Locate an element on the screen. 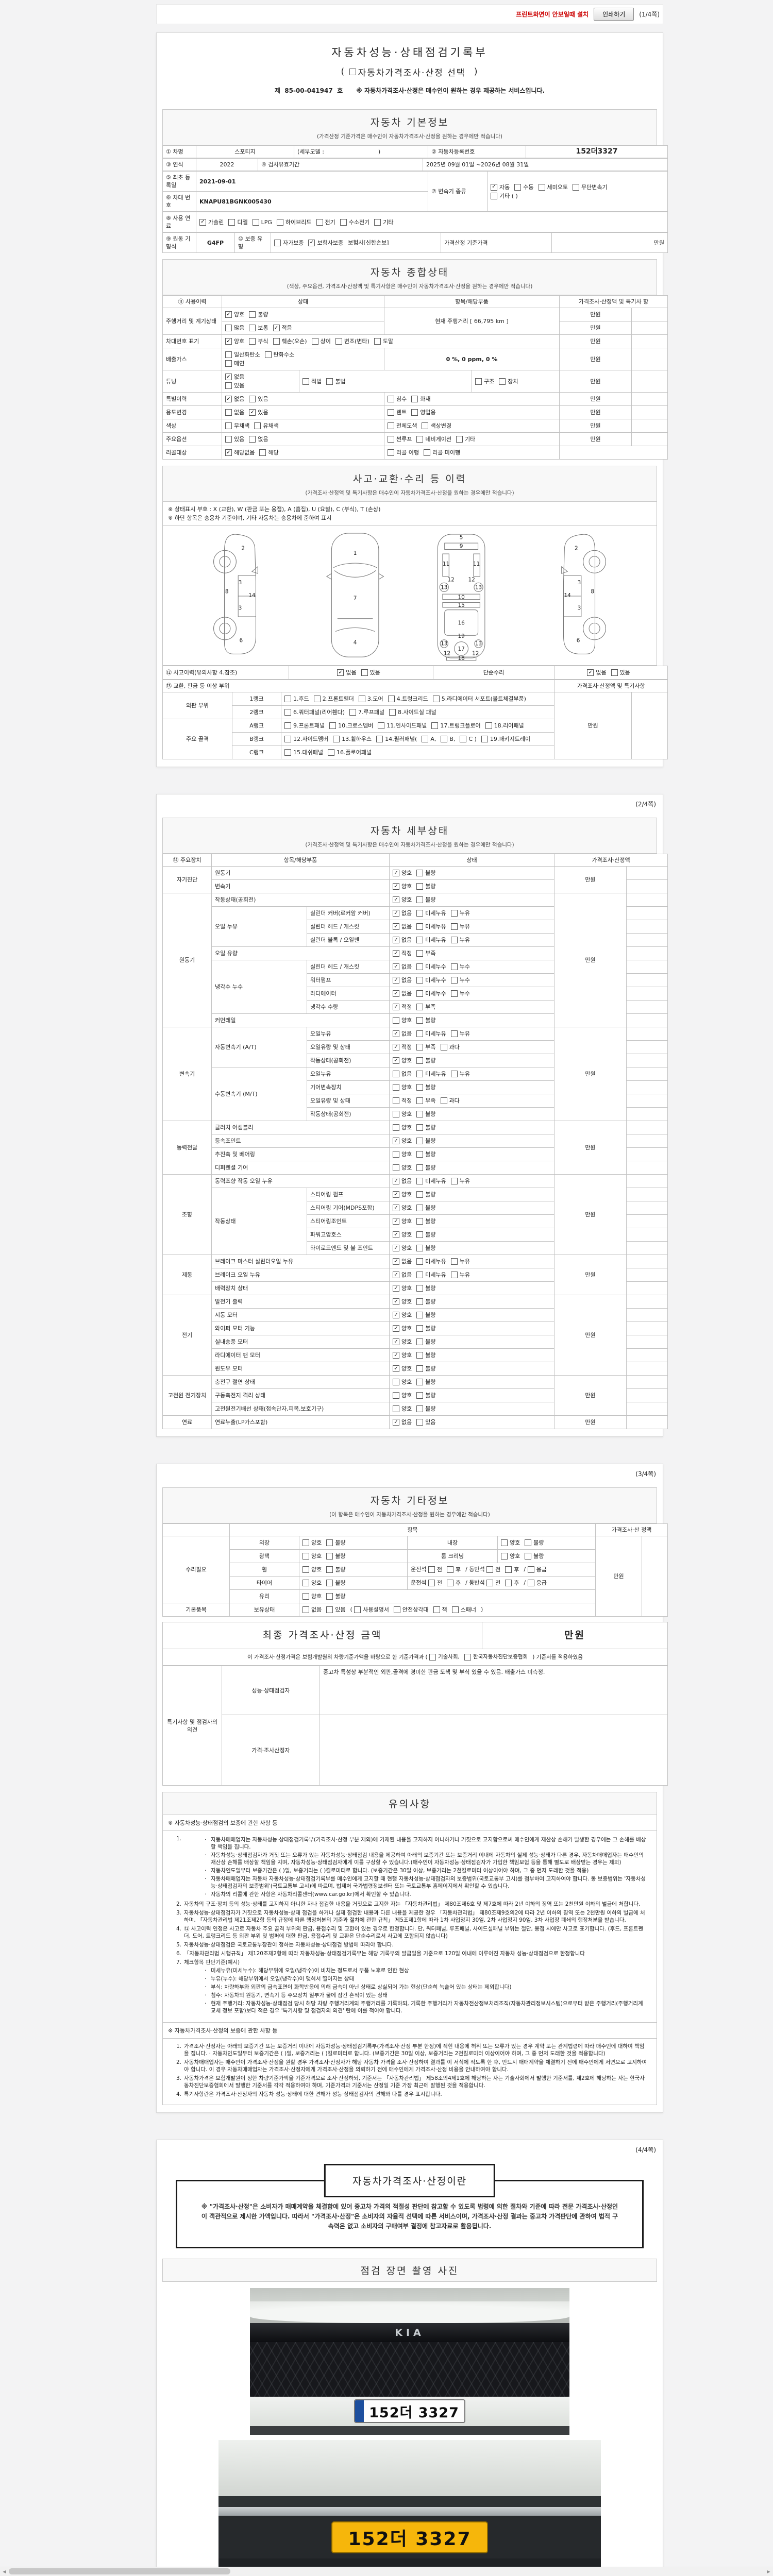 Image resolution: width=773 pixels, height=2576 pixels. caution-subtitle-1: ※ 자동차성능·상태점검의 보증에 관한 사항 등 is located at coordinates (410, 1823).